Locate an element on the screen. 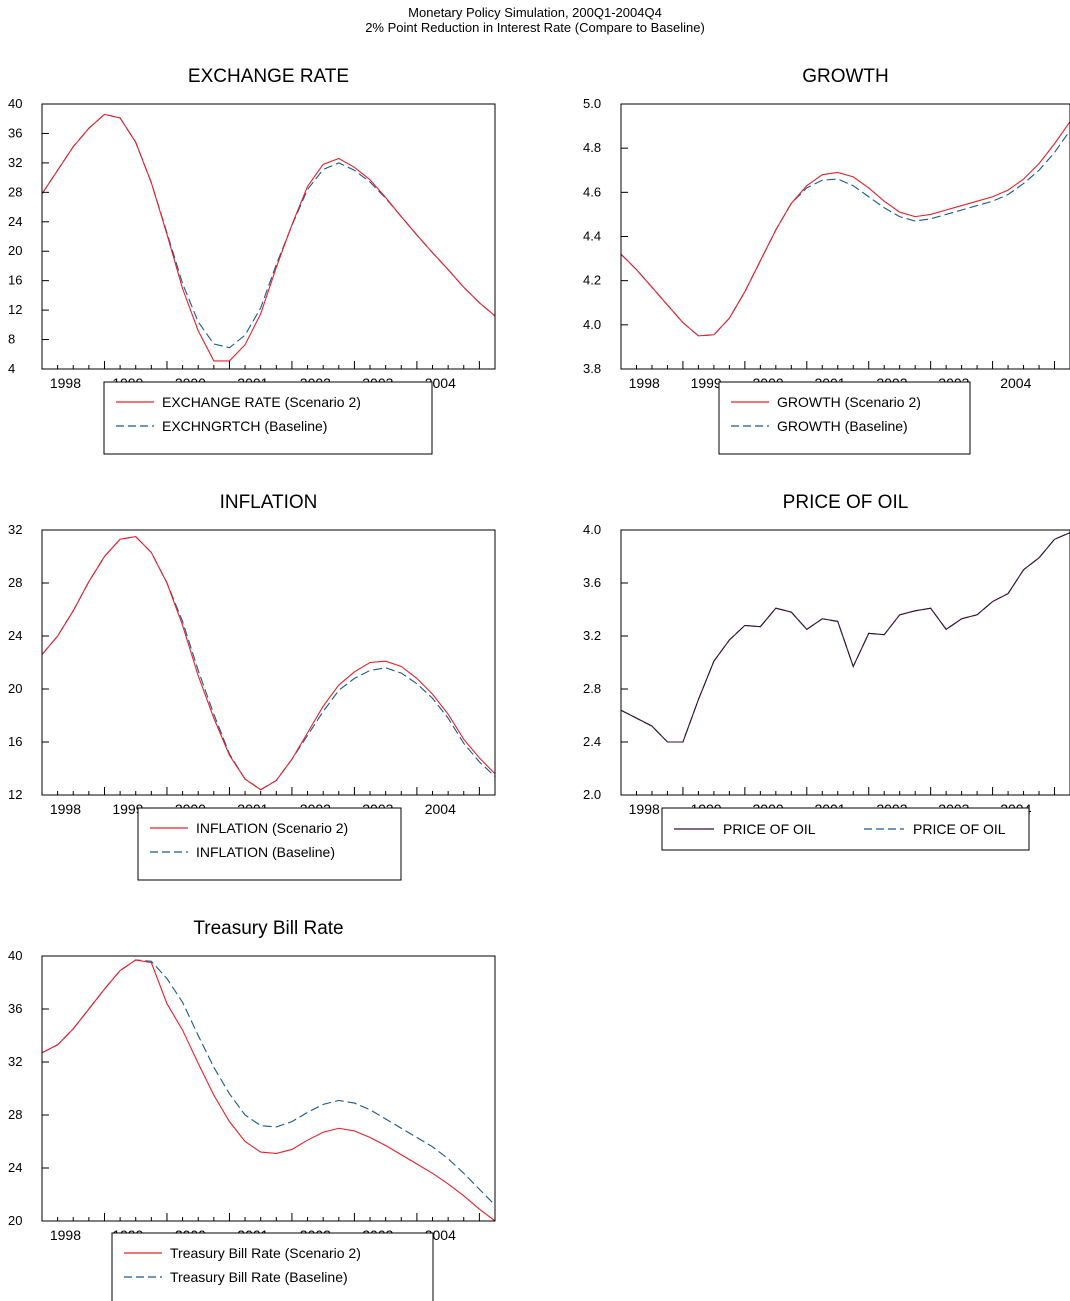 The height and width of the screenshot is (1301, 1070). y-tick-label: 4 is located at coordinates (11, 368).